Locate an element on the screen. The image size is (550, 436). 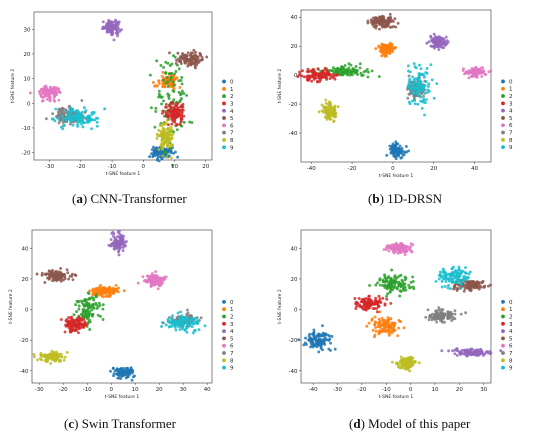
legend-label: 5 is located at coordinates (511, 119).